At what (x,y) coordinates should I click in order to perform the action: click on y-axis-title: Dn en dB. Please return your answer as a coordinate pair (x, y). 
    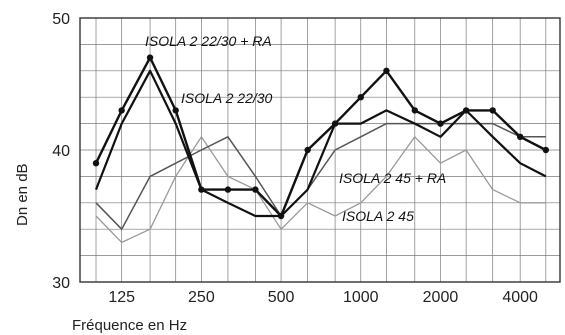
    Looking at the image, I should click on (22, 194).